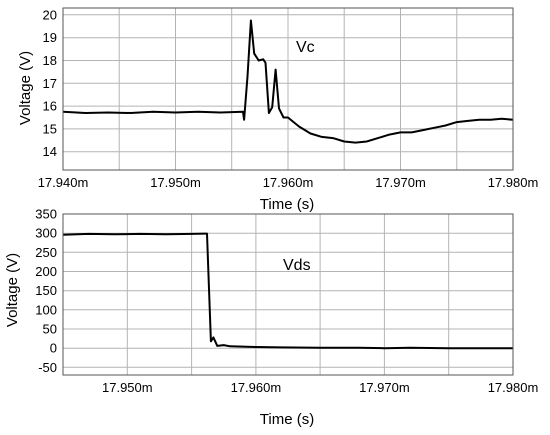 Image resolution: width=550 pixels, height=435 pixels. What do you see at coordinates (50, 106) in the screenshot?
I see `y-tick-label: 16` at bounding box center [50, 106].